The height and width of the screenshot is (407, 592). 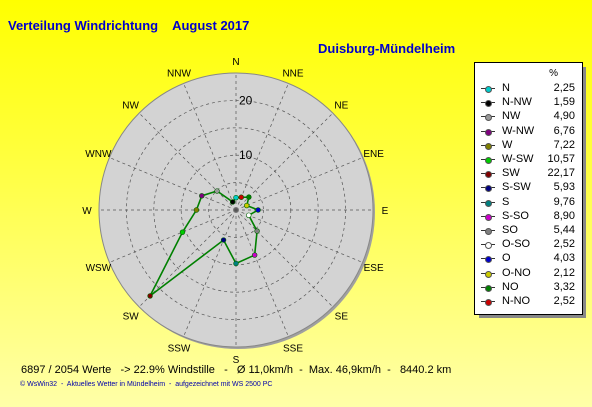 What do you see at coordinates (179, 73) in the screenshot?
I see `direction-label-nnw: NNW` at bounding box center [179, 73].